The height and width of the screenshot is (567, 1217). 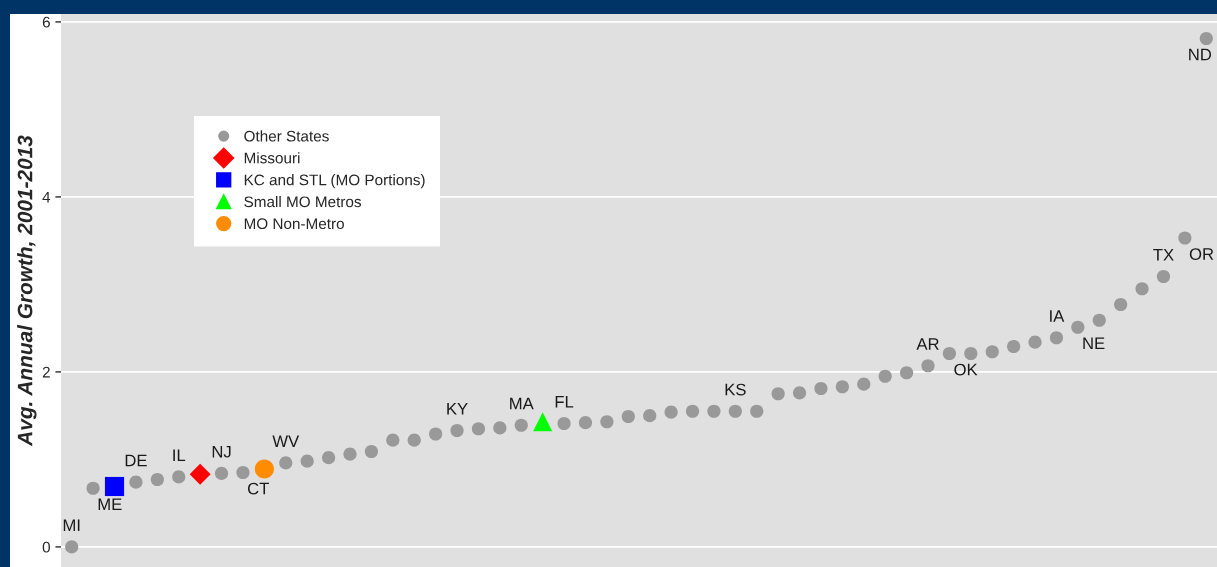 What do you see at coordinates (522, 403) in the screenshot?
I see `data-label: MA` at bounding box center [522, 403].